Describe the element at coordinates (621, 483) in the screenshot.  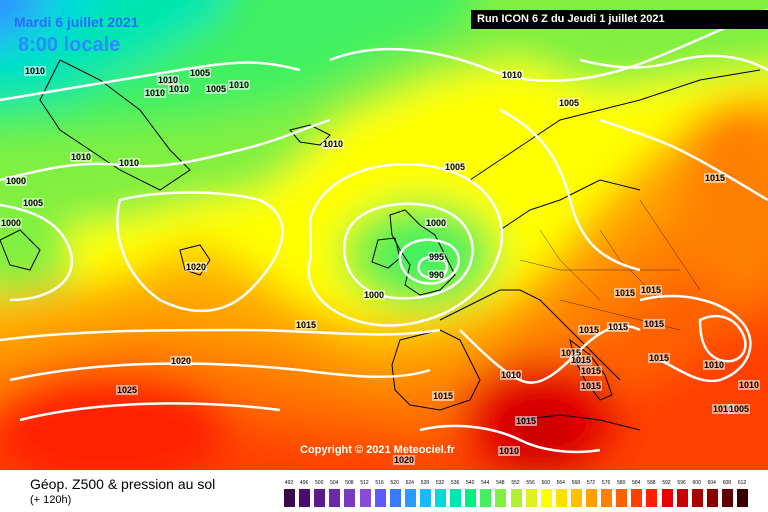
I see `scale-label-580: 580` at that location.